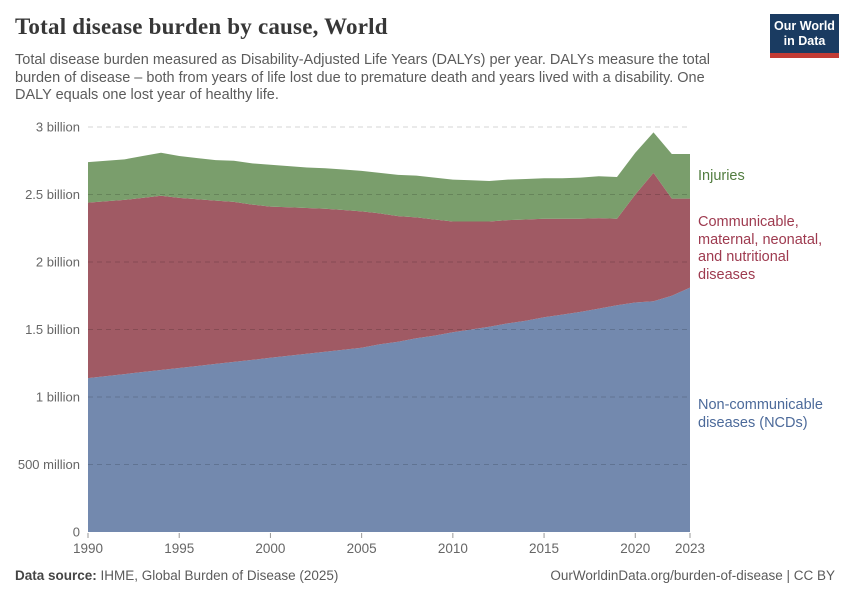 This screenshot has height=600, width=850. Describe the element at coordinates (362, 548) in the screenshot. I see `x-axis-tick-label: 2005` at that location.